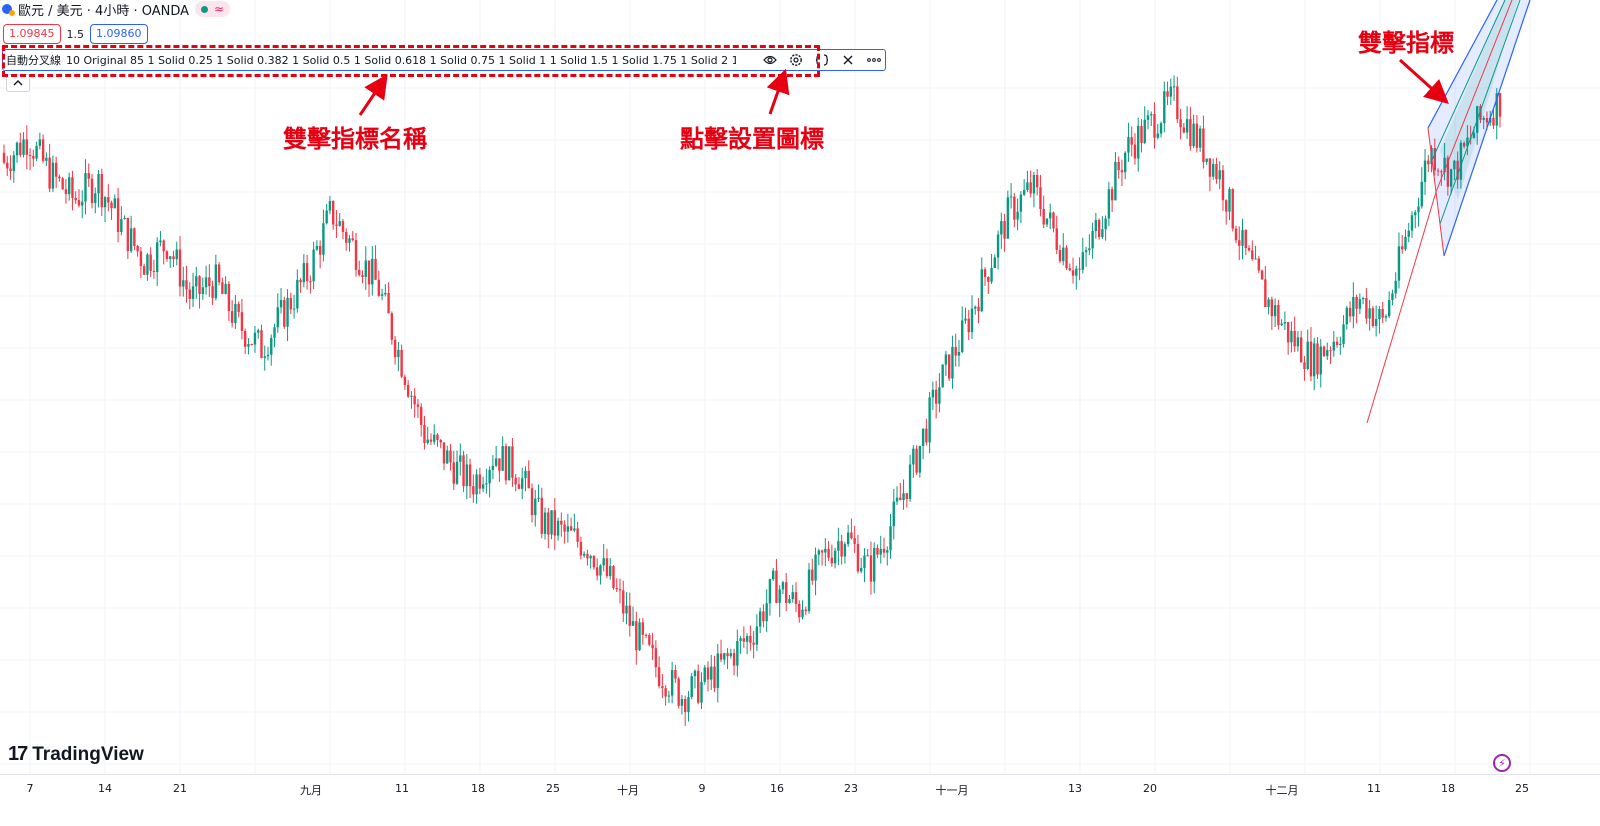 Image resolution: width=1600 pixels, height=826 pixels. What do you see at coordinates (770, 60) in the screenshot?
I see `eye-icon` at bounding box center [770, 60].